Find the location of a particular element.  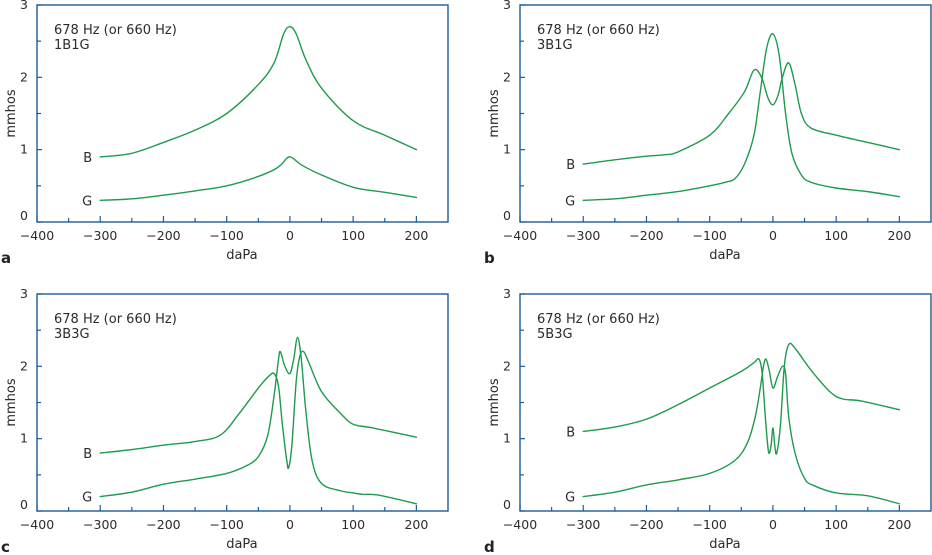

pattern-annotation: 5B3G is located at coordinates (555, 334).